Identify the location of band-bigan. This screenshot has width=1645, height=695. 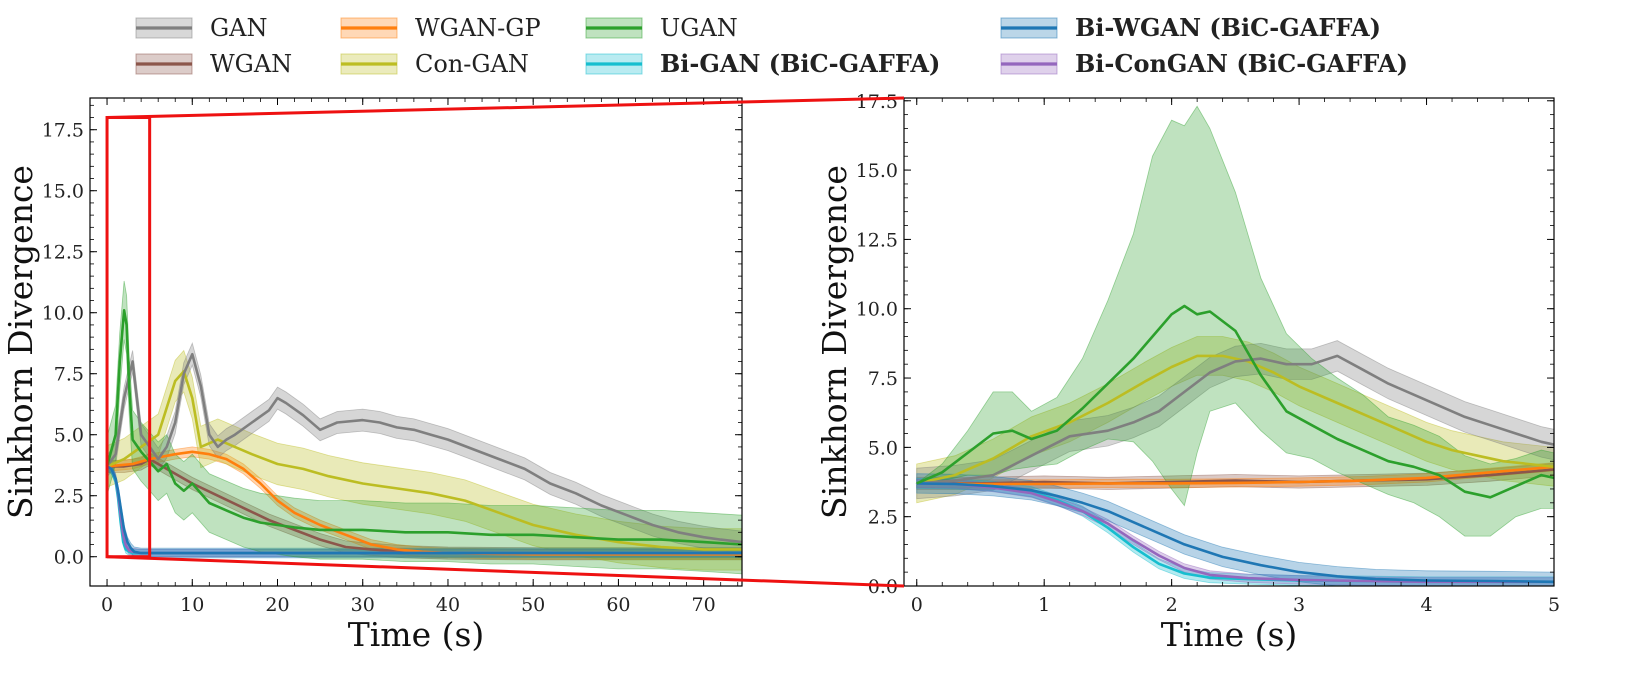
(1235, 531).